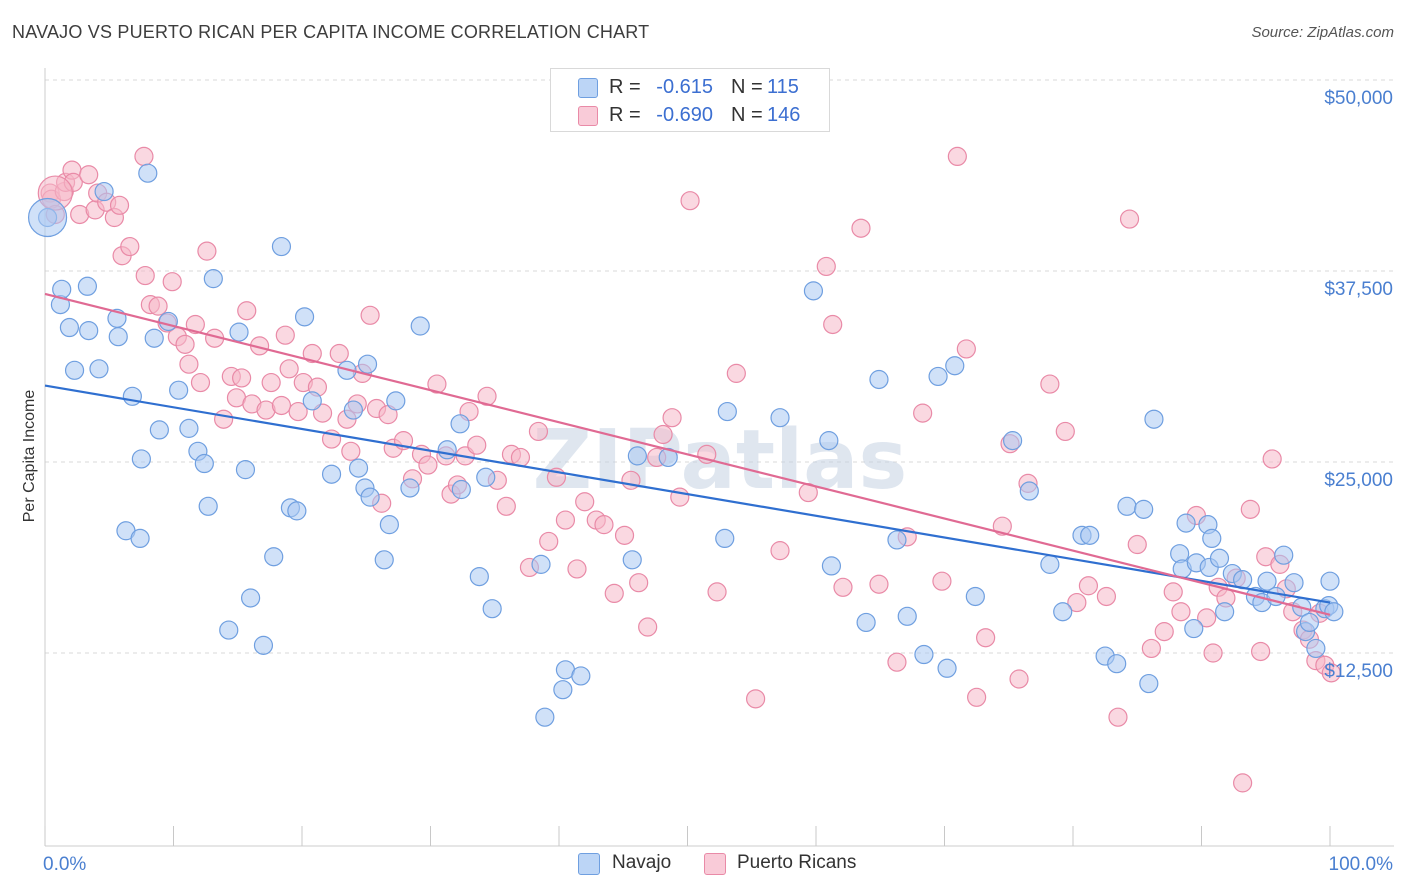 This screenshot has height=892, width=1406. What do you see at coordinates (684, 115) in the screenshot?
I see `r-value: -0.690` at bounding box center [684, 115].